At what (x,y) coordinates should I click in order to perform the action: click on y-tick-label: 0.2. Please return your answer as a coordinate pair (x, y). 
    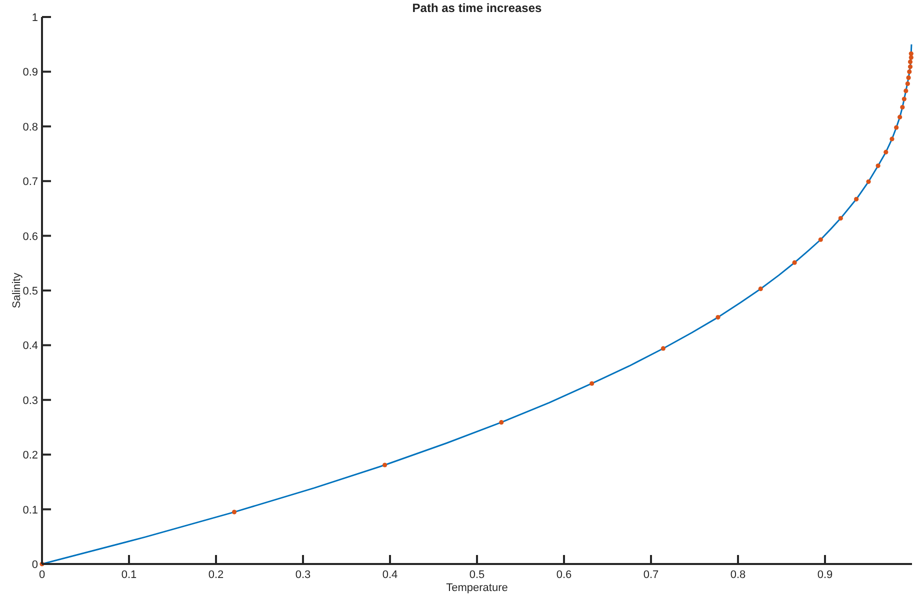
    Looking at the image, I should click on (30, 456).